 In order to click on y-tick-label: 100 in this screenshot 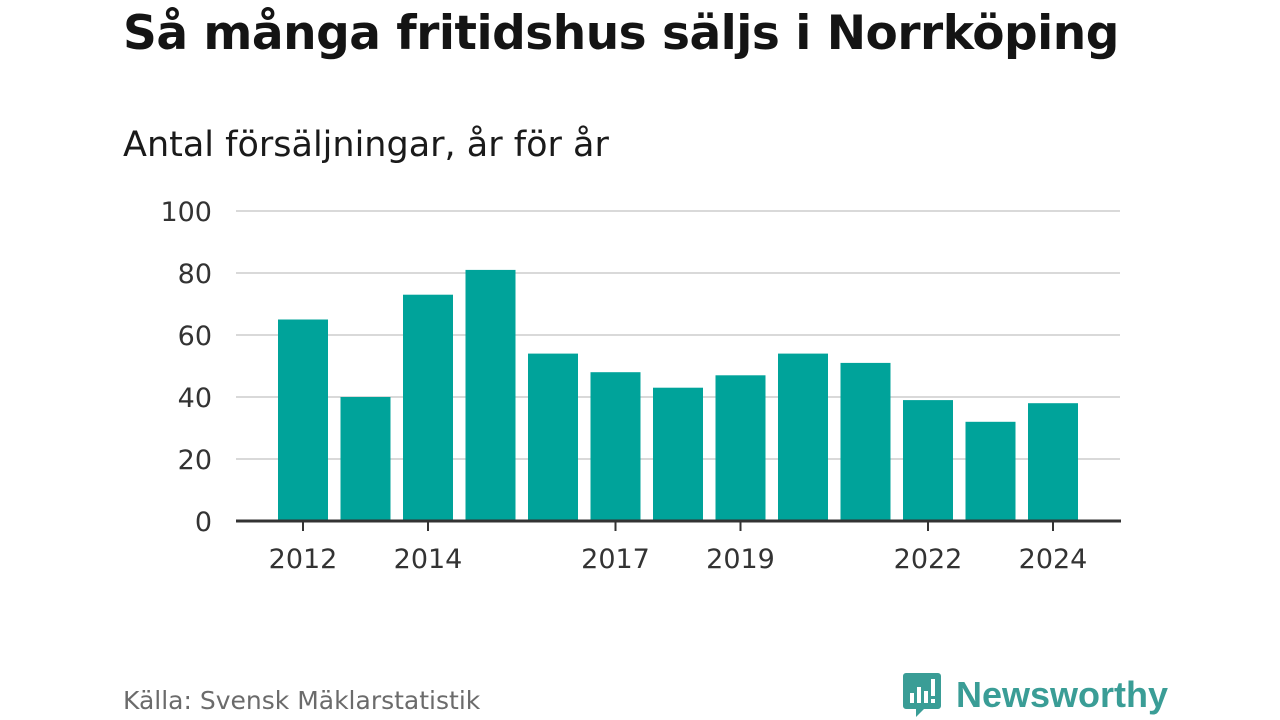, I will do `click(186, 212)`.